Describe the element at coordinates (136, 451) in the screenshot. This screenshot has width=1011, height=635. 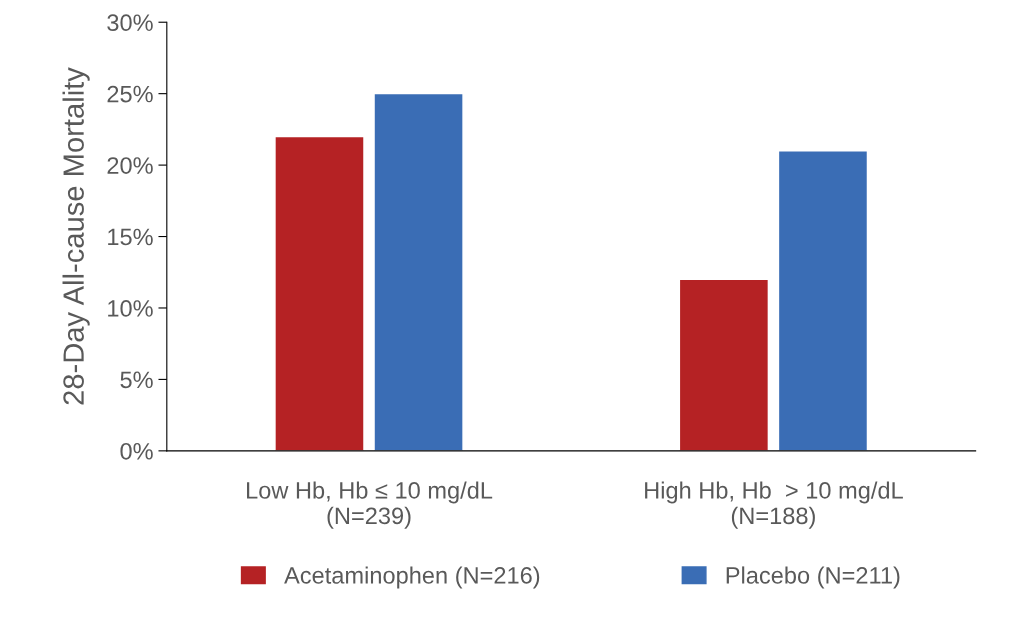
I see `y-tick-label: 0%` at that location.